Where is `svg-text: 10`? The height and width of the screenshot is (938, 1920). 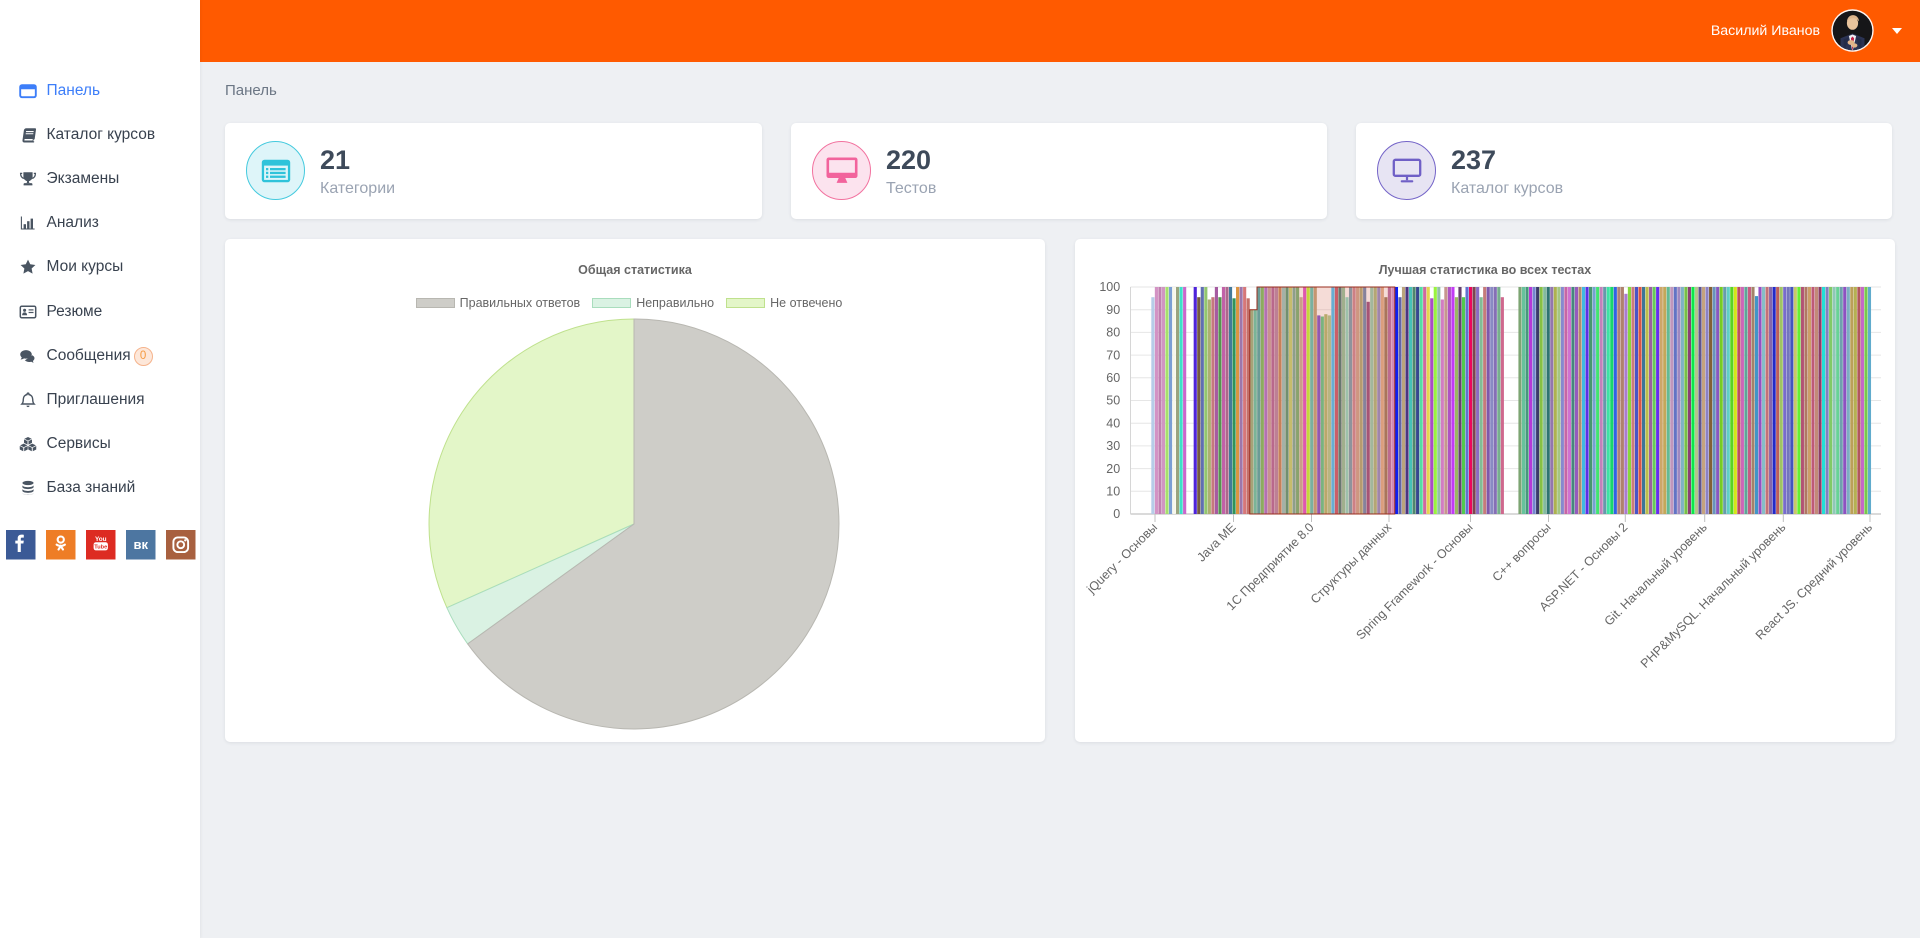 svg-text: 10 is located at coordinates (1113, 492).